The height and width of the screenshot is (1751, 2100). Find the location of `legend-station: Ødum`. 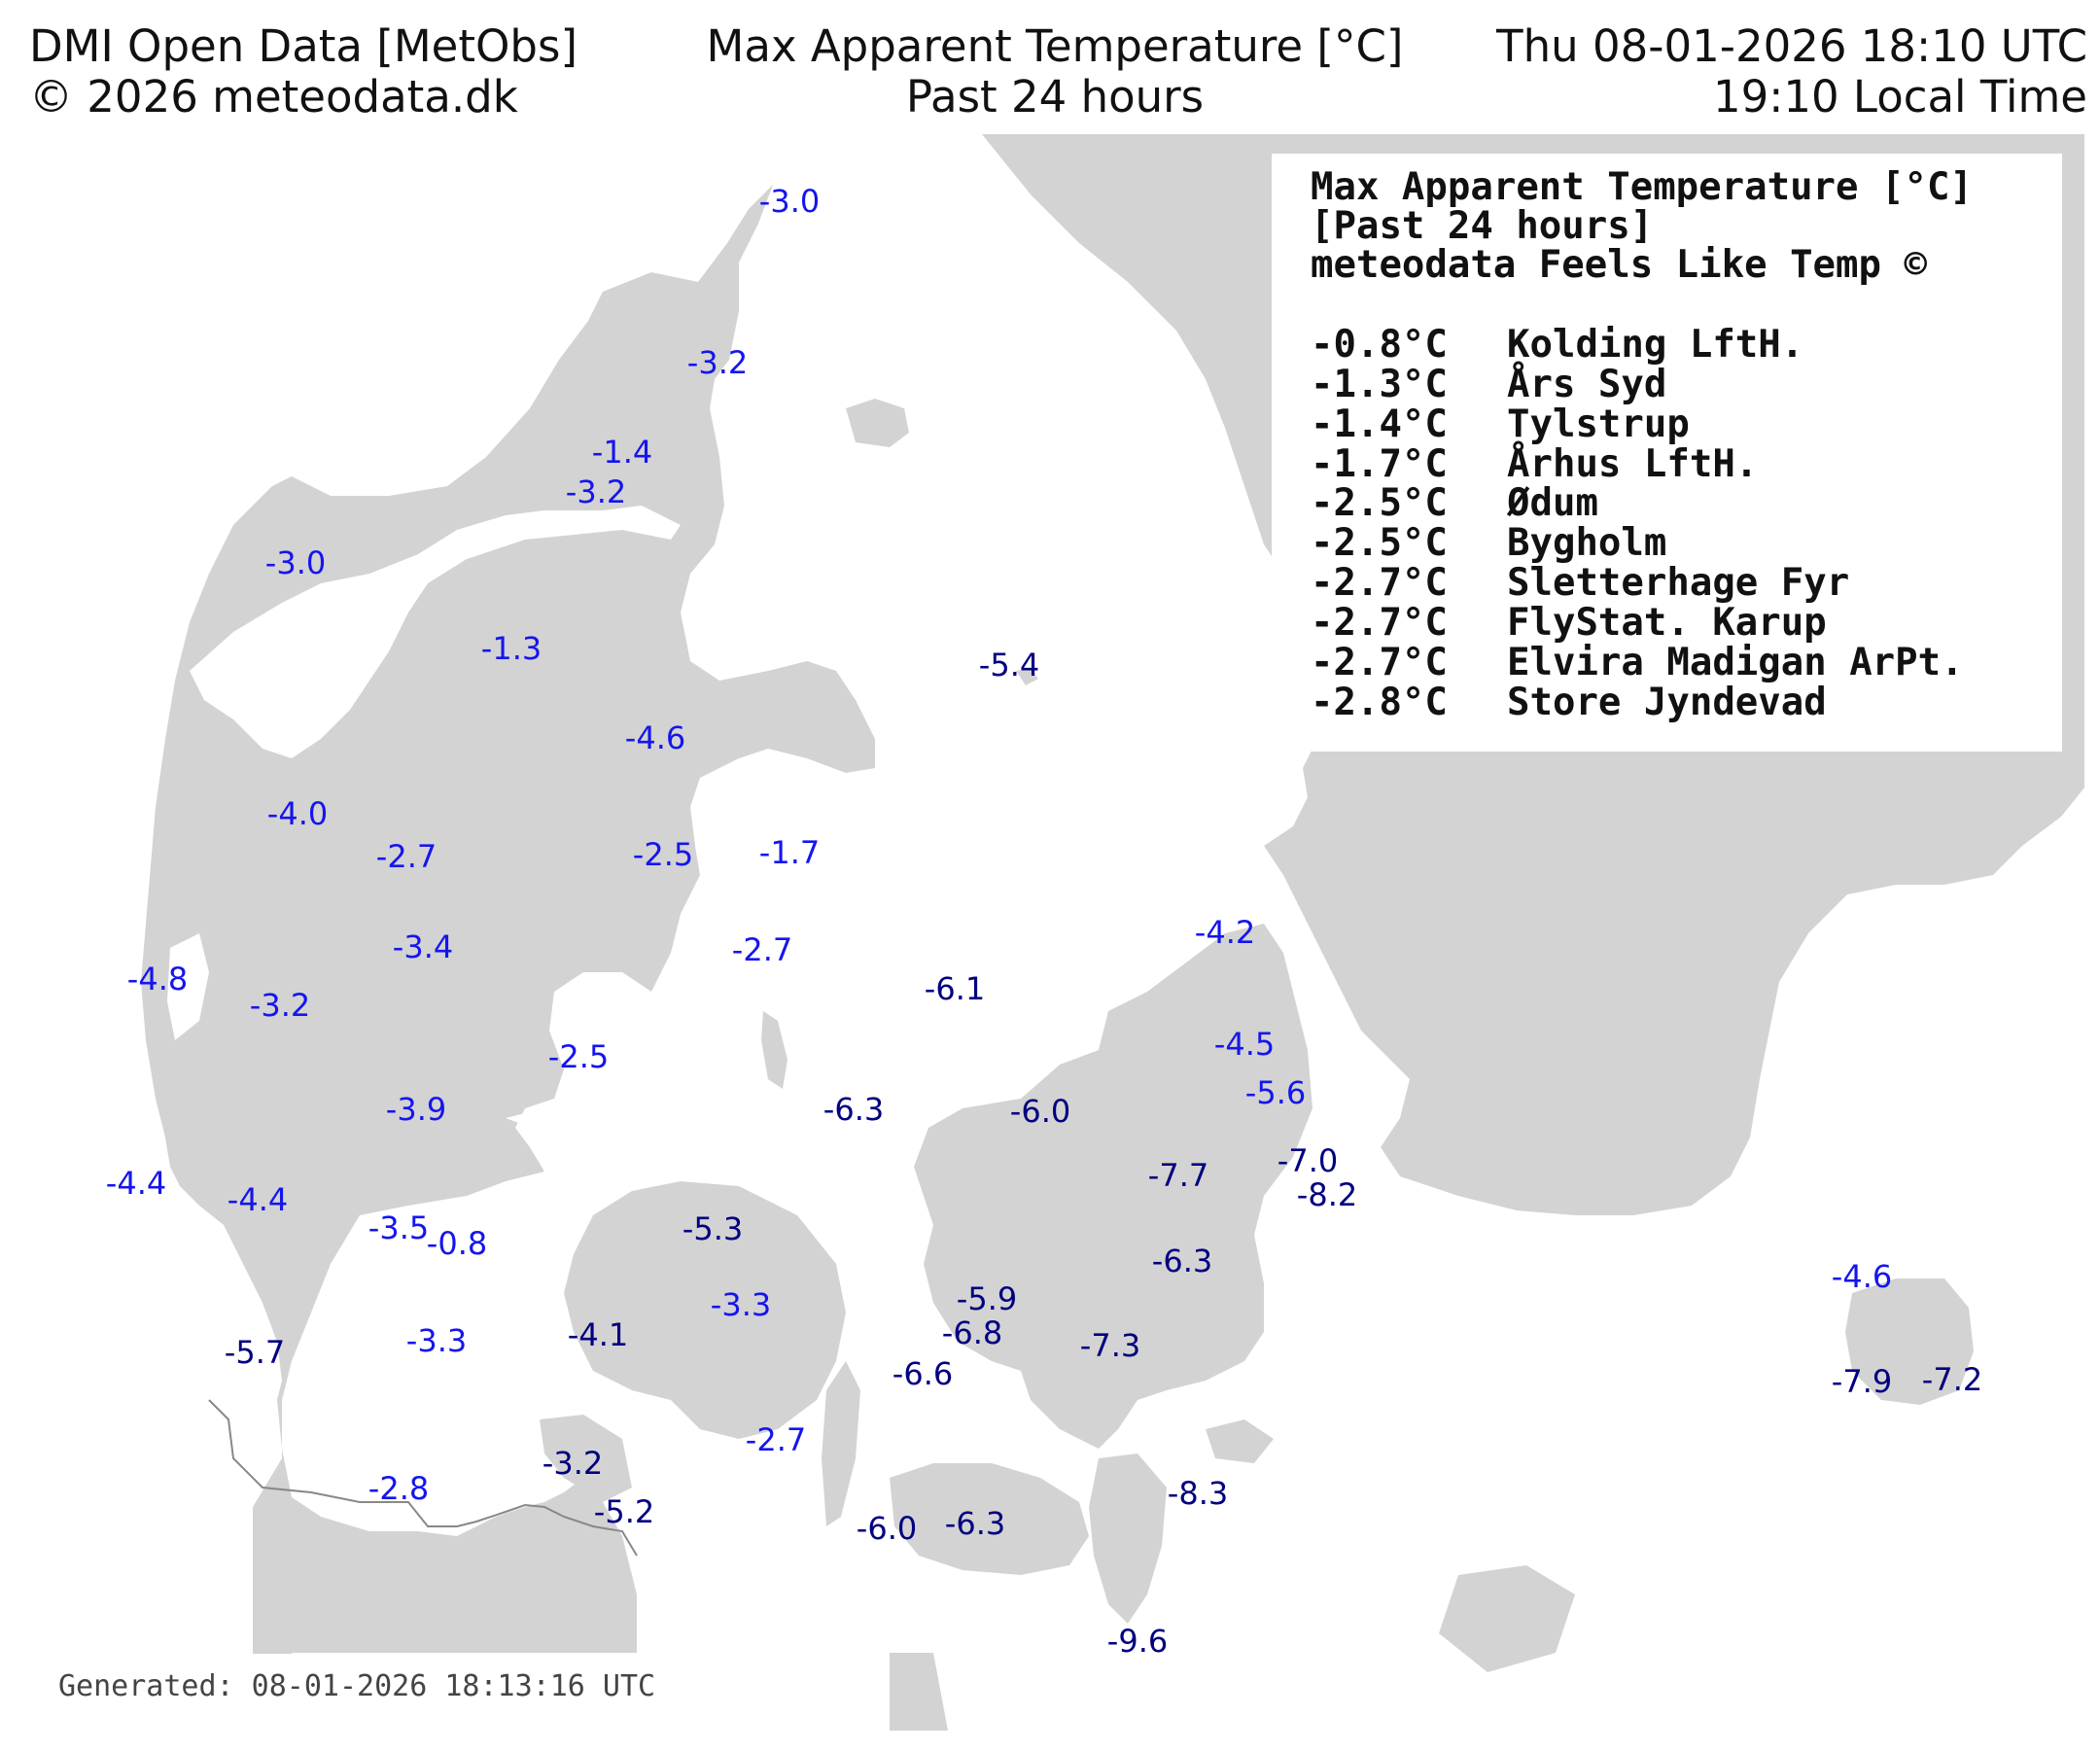

legend-station: Ødum is located at coordinates (1552, 503).